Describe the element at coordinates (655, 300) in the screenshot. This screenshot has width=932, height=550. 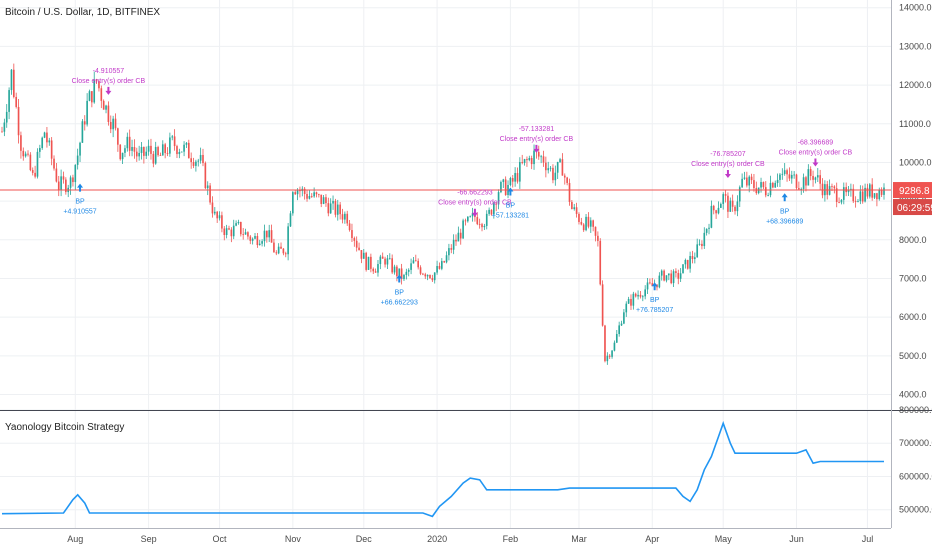
I see `buy-label: BP` at that location.